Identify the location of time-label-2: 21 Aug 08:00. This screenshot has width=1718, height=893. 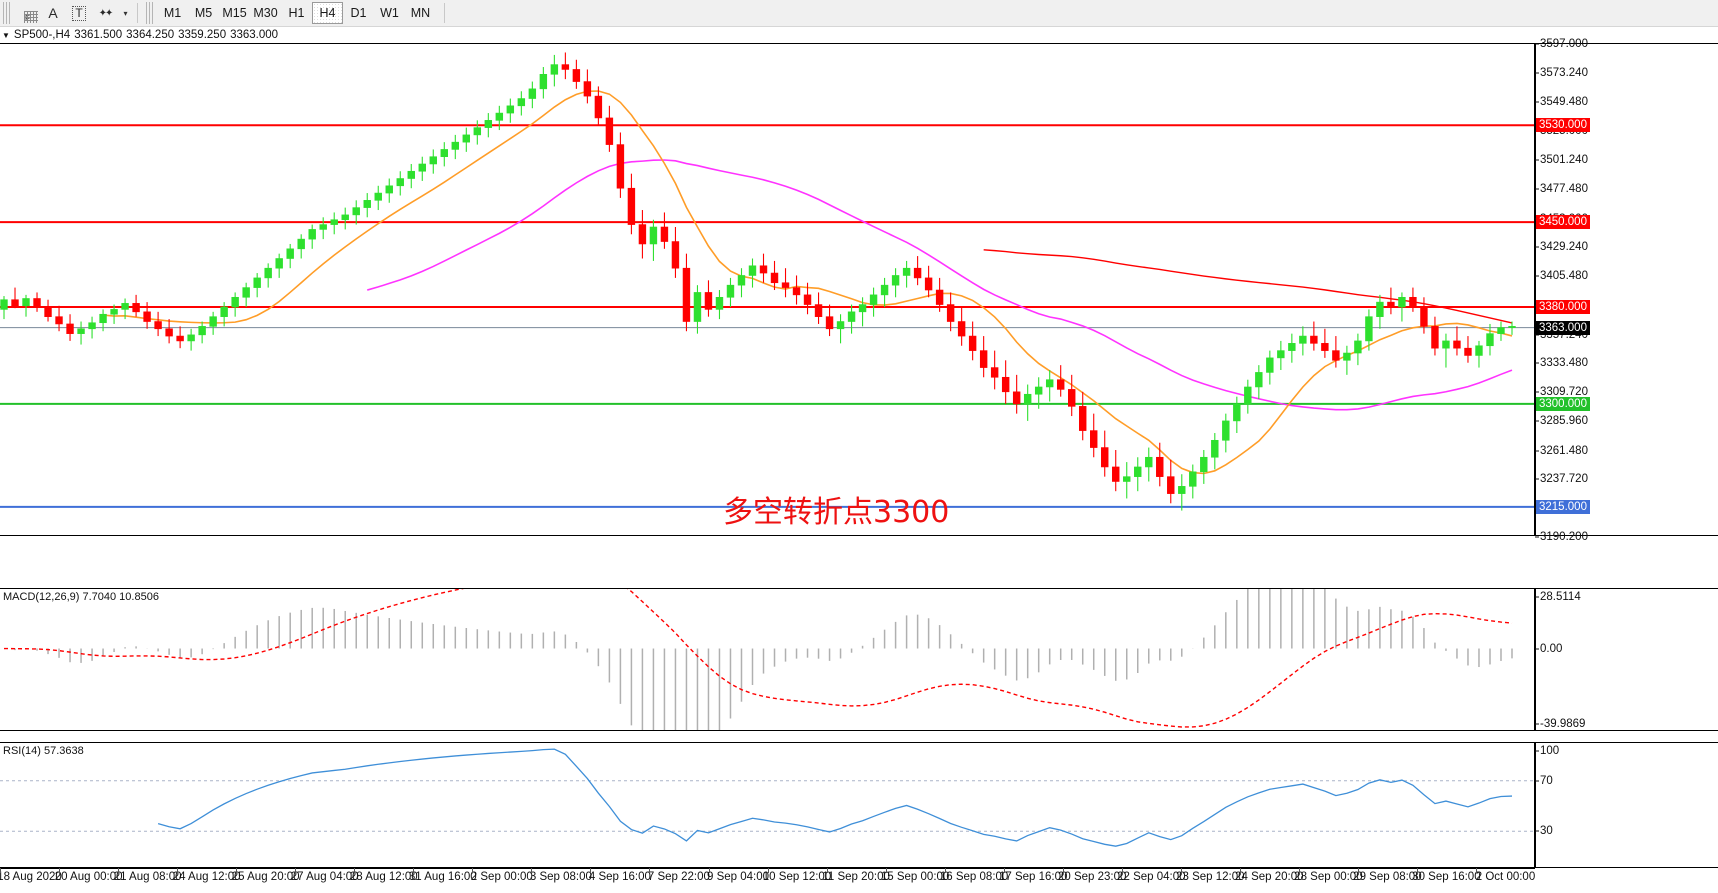
(147, 877).